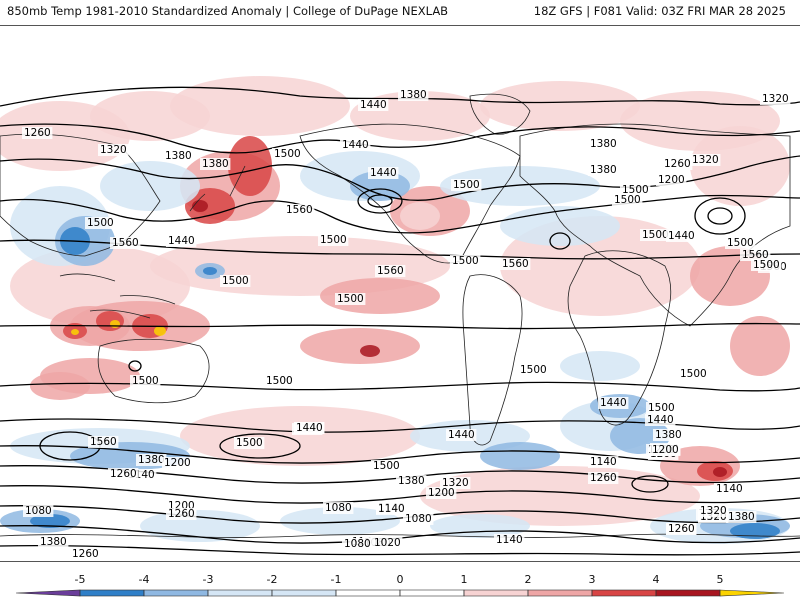 The height and width of the screenshot is (600, 800). I want to click on colorbar-end-right, so click(752, 593).